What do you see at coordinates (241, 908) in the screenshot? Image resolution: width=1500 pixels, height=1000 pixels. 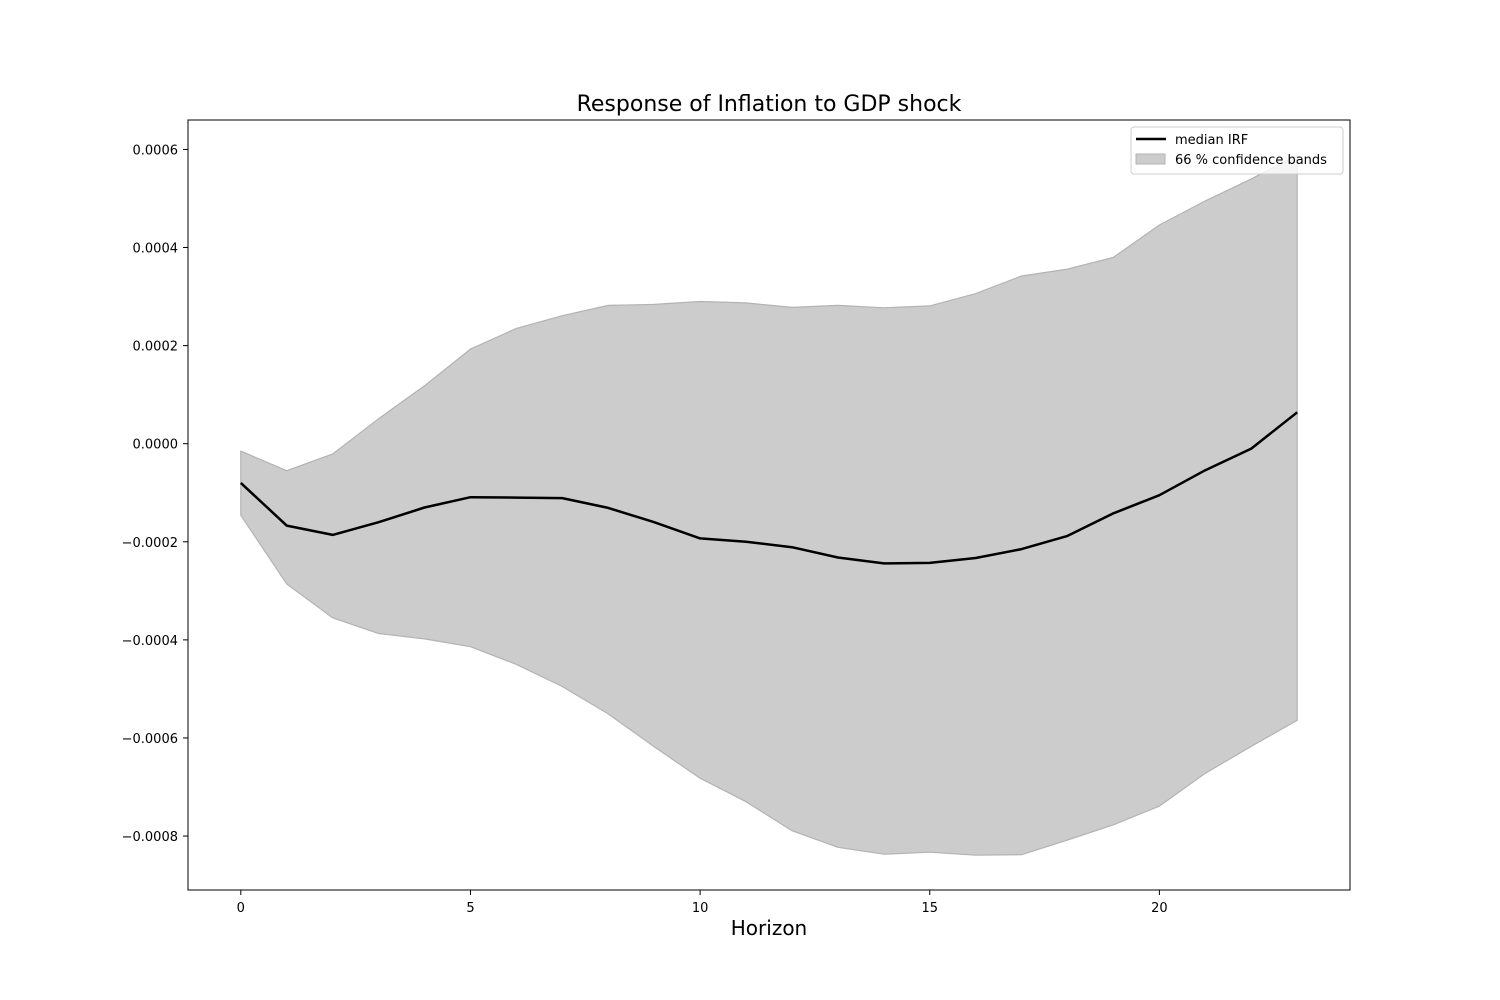 I see `x-tick-label: 0` at bounding box center [241, 908].